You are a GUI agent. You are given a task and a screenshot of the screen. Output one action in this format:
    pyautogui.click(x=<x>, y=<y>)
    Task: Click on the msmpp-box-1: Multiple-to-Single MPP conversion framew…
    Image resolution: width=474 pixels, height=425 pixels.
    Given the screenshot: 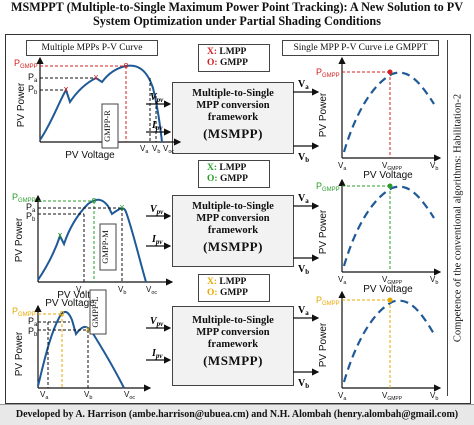 What is the action you would take?
    pyautogui.click(x=233, y=118)
    